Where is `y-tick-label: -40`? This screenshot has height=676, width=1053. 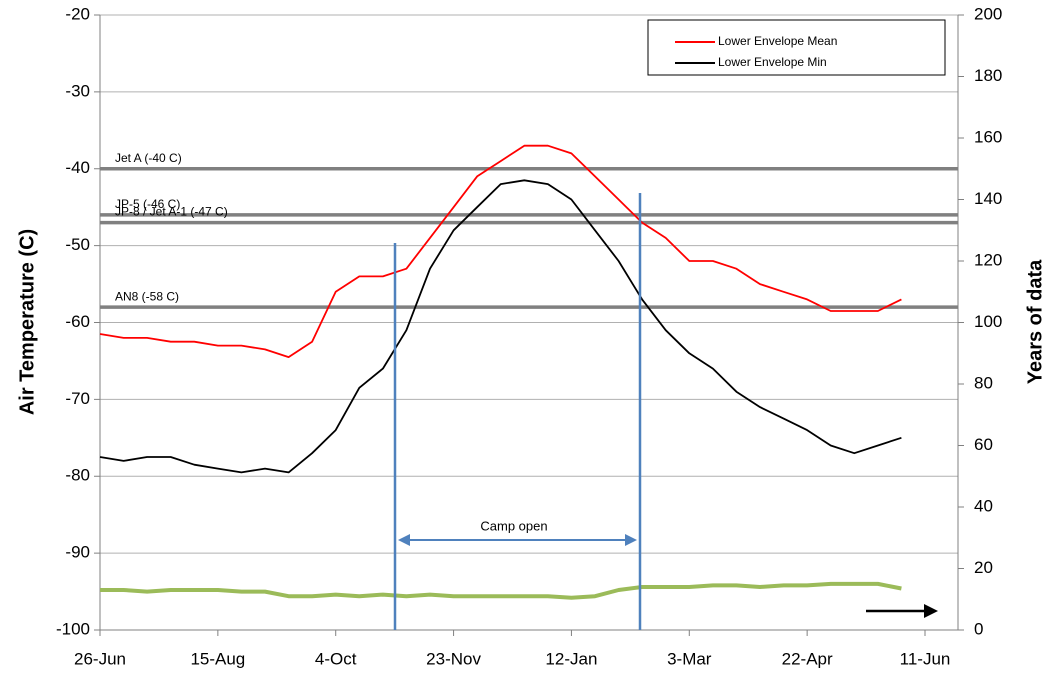 y-tick-label: -40 is located at coordinates (77, 167).